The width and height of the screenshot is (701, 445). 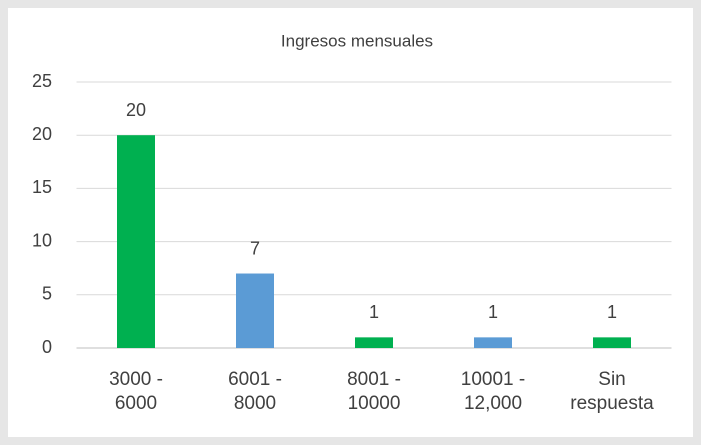 I want to click on y-tick-label: 0, so click(x=47, y=347).